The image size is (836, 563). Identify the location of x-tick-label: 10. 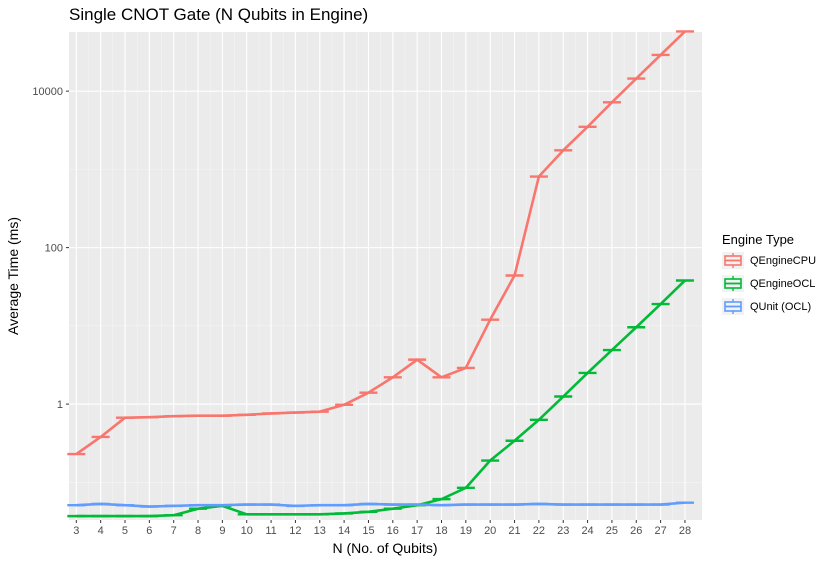
(247, 531).